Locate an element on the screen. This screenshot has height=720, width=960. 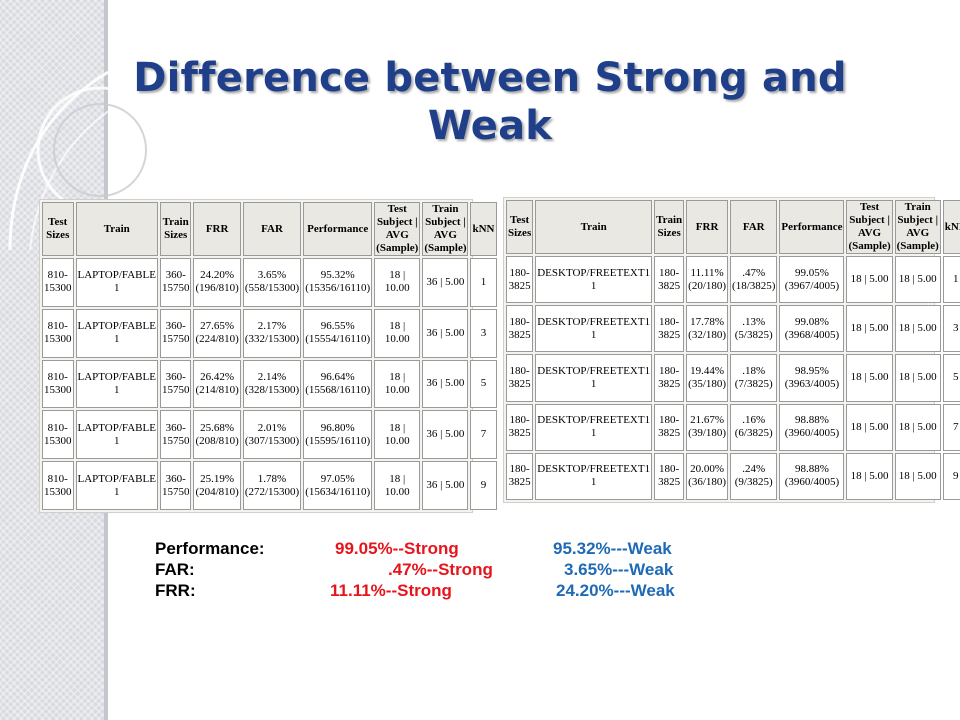
table-cell: 97.05% (15634/16110) is located at coordinates (338, 485).